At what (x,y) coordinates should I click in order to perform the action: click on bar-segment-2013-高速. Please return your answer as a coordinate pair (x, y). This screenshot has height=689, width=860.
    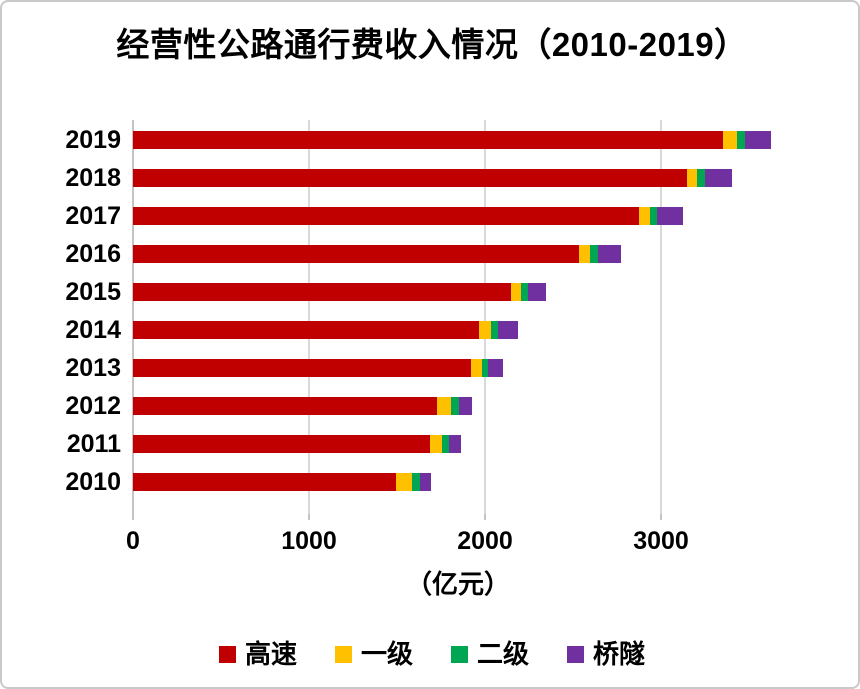
    Looking at the image, I should click on (302, 368).